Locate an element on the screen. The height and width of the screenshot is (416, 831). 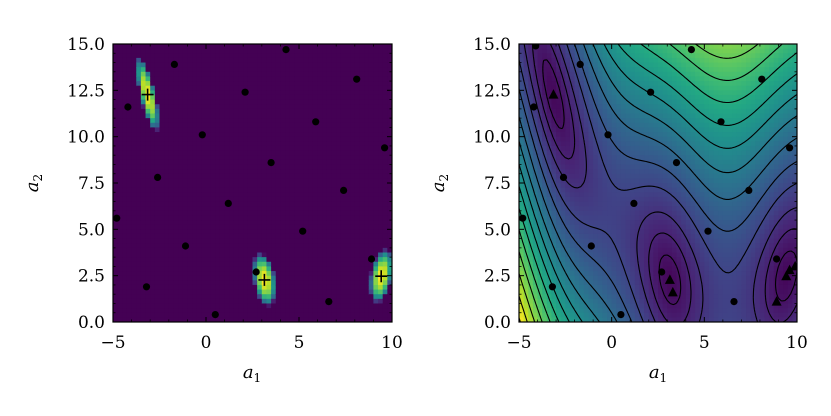
contour-line is located at coordinates (527, 297).